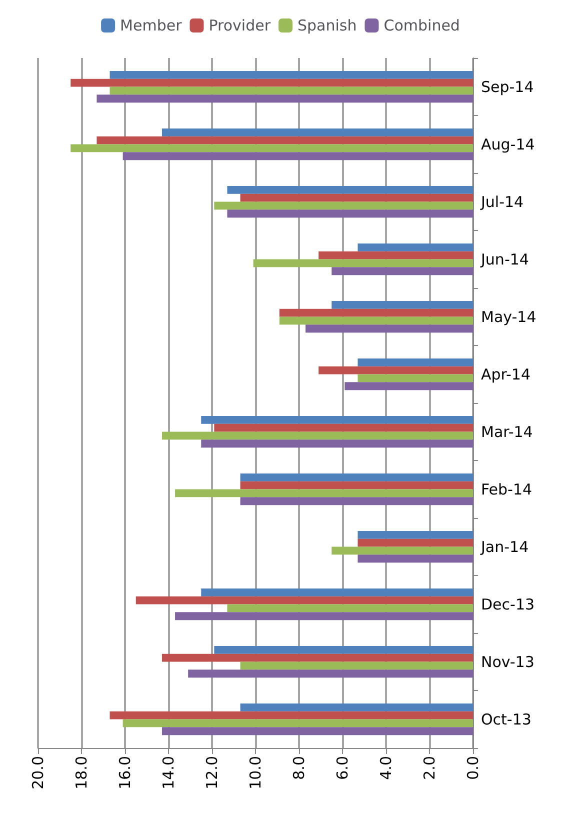 The width and height of the screenshot is (561, 816). What do you see at coordinates (505, 374) in the screenshot?
I see `y-tick-label: Apr-14` at bounding box center [505, 374].